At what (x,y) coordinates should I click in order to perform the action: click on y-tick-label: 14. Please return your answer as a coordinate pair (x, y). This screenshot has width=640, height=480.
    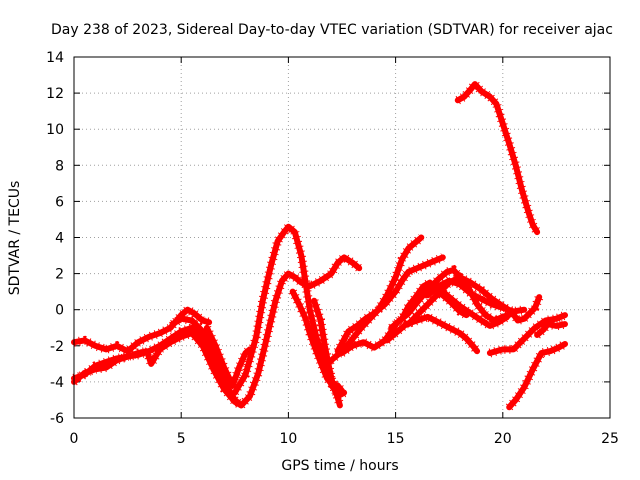
    Looking at the image, I should click on (55, 58).